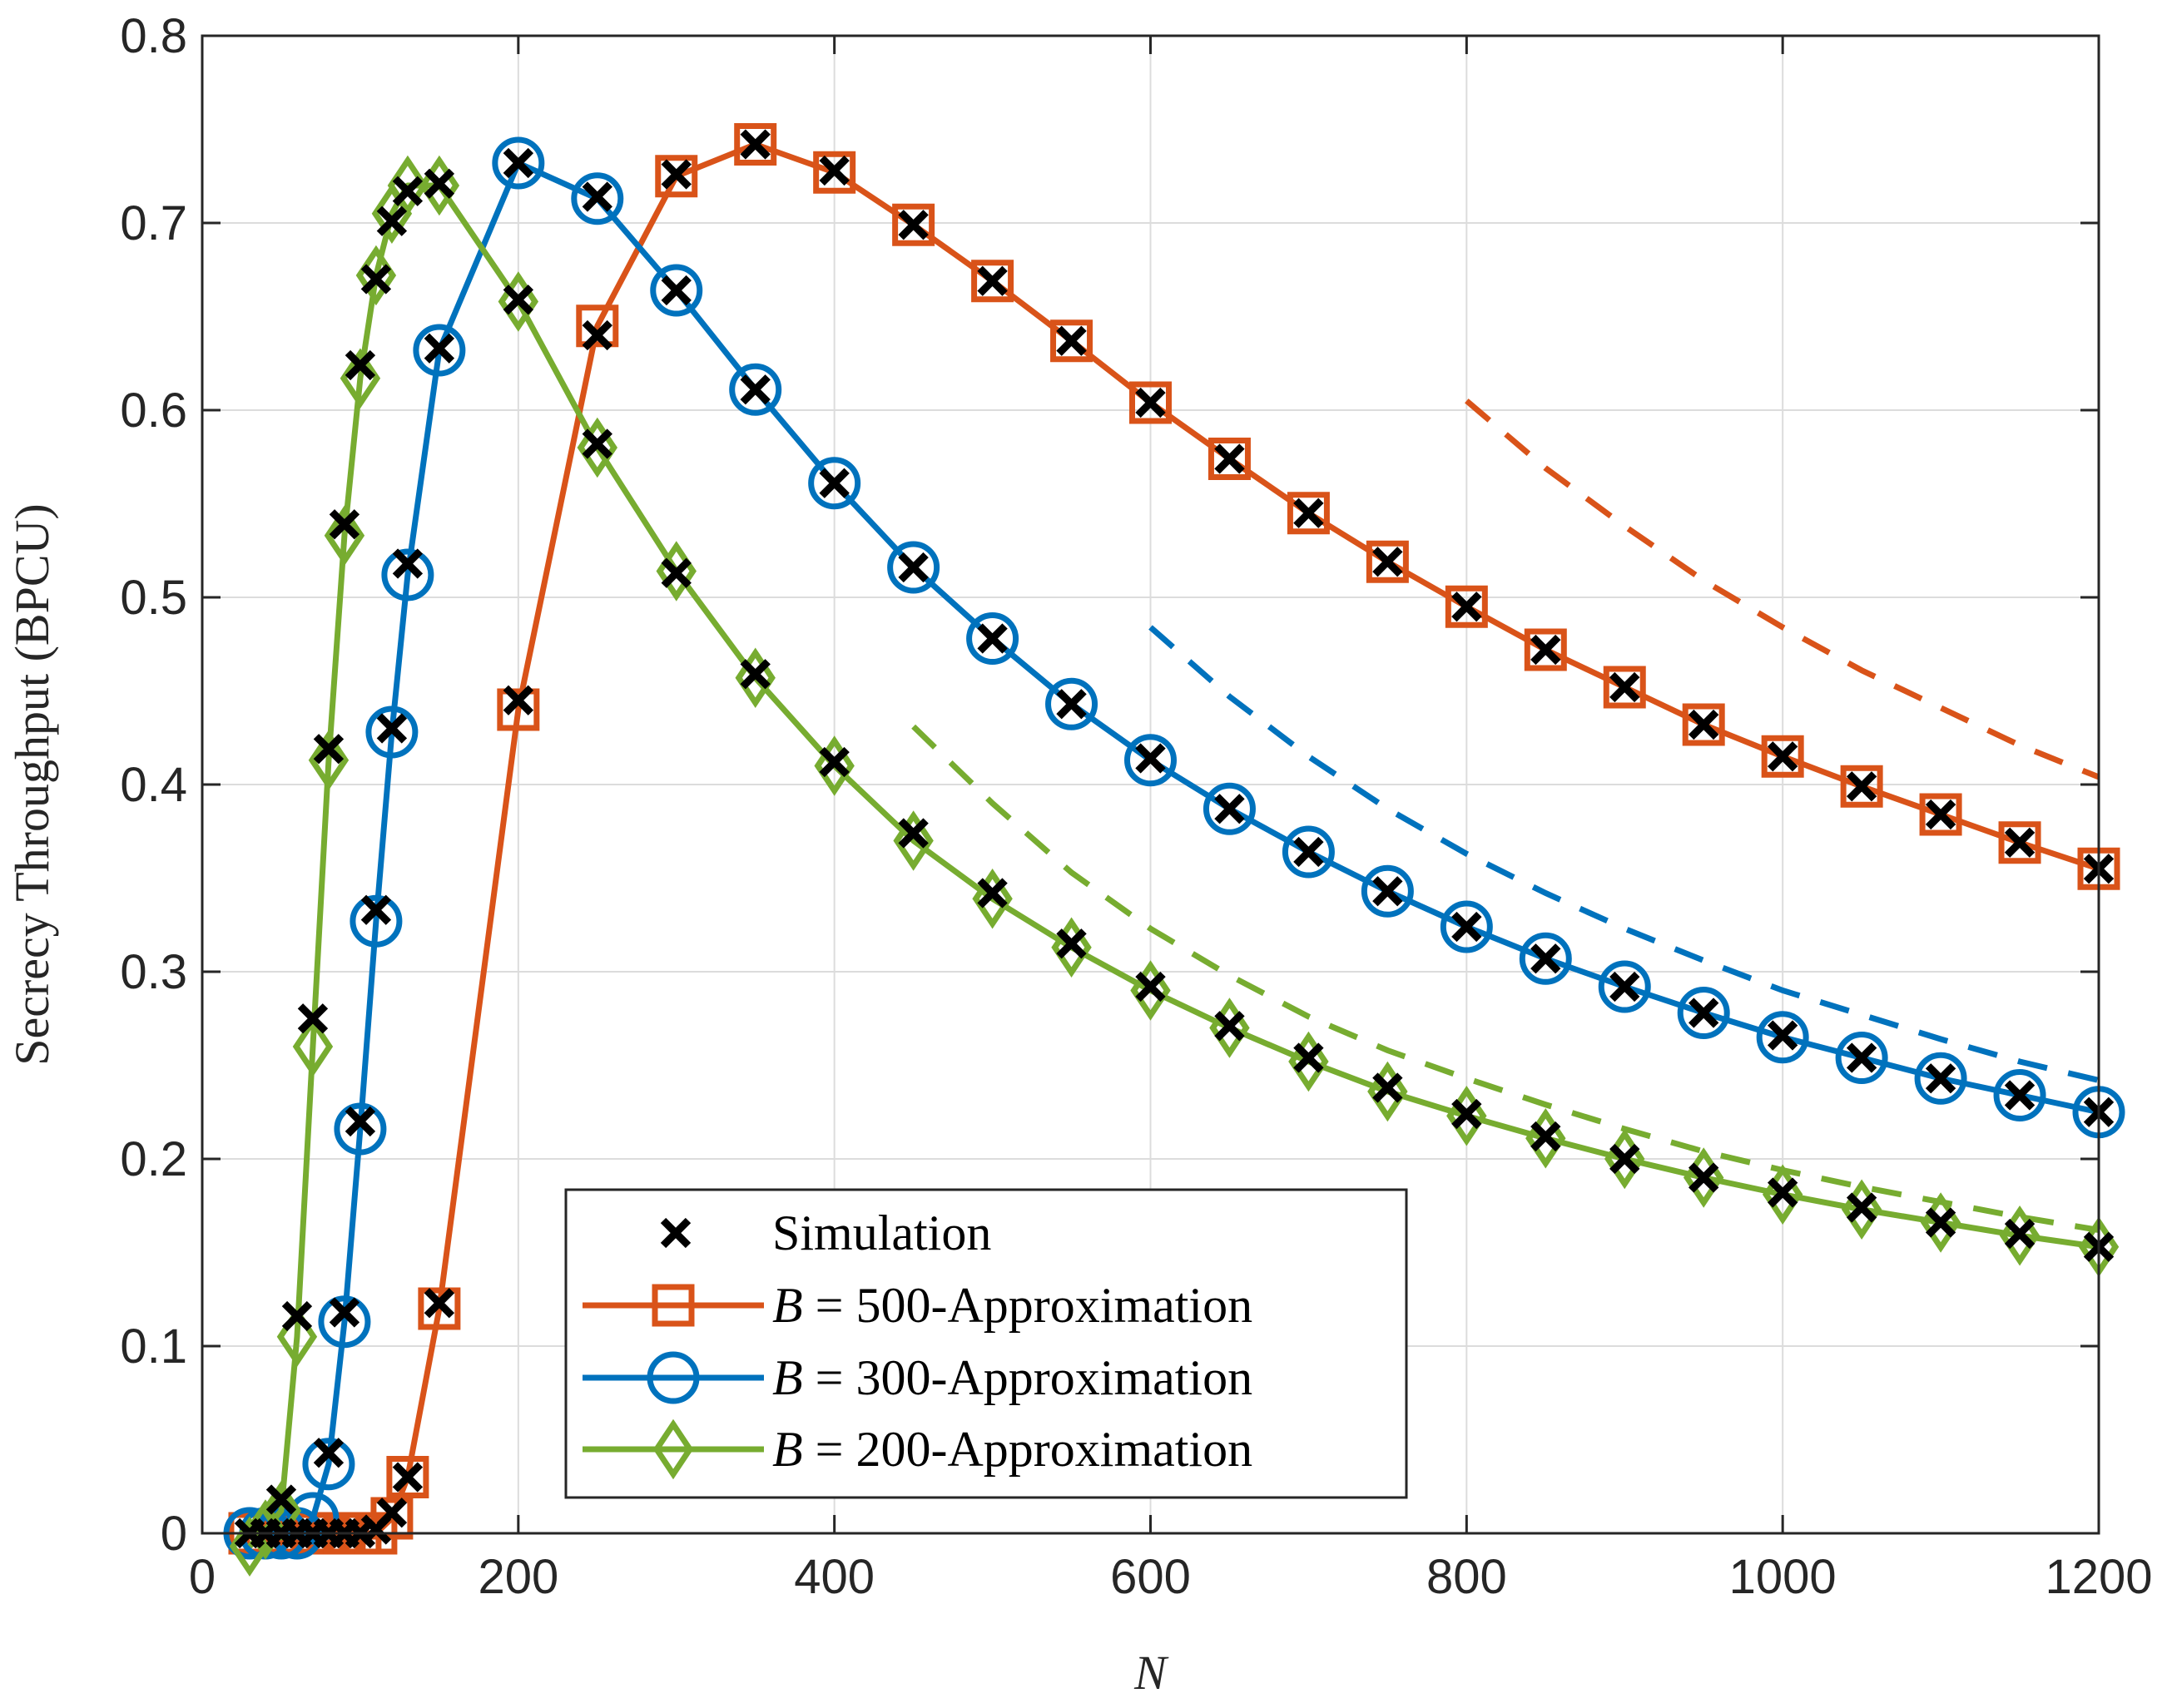 This screenshot has height=1708, width=2167. Describe the element at coordinates (673, 1378) in the screenshot. I see `legend-marker` at that location.